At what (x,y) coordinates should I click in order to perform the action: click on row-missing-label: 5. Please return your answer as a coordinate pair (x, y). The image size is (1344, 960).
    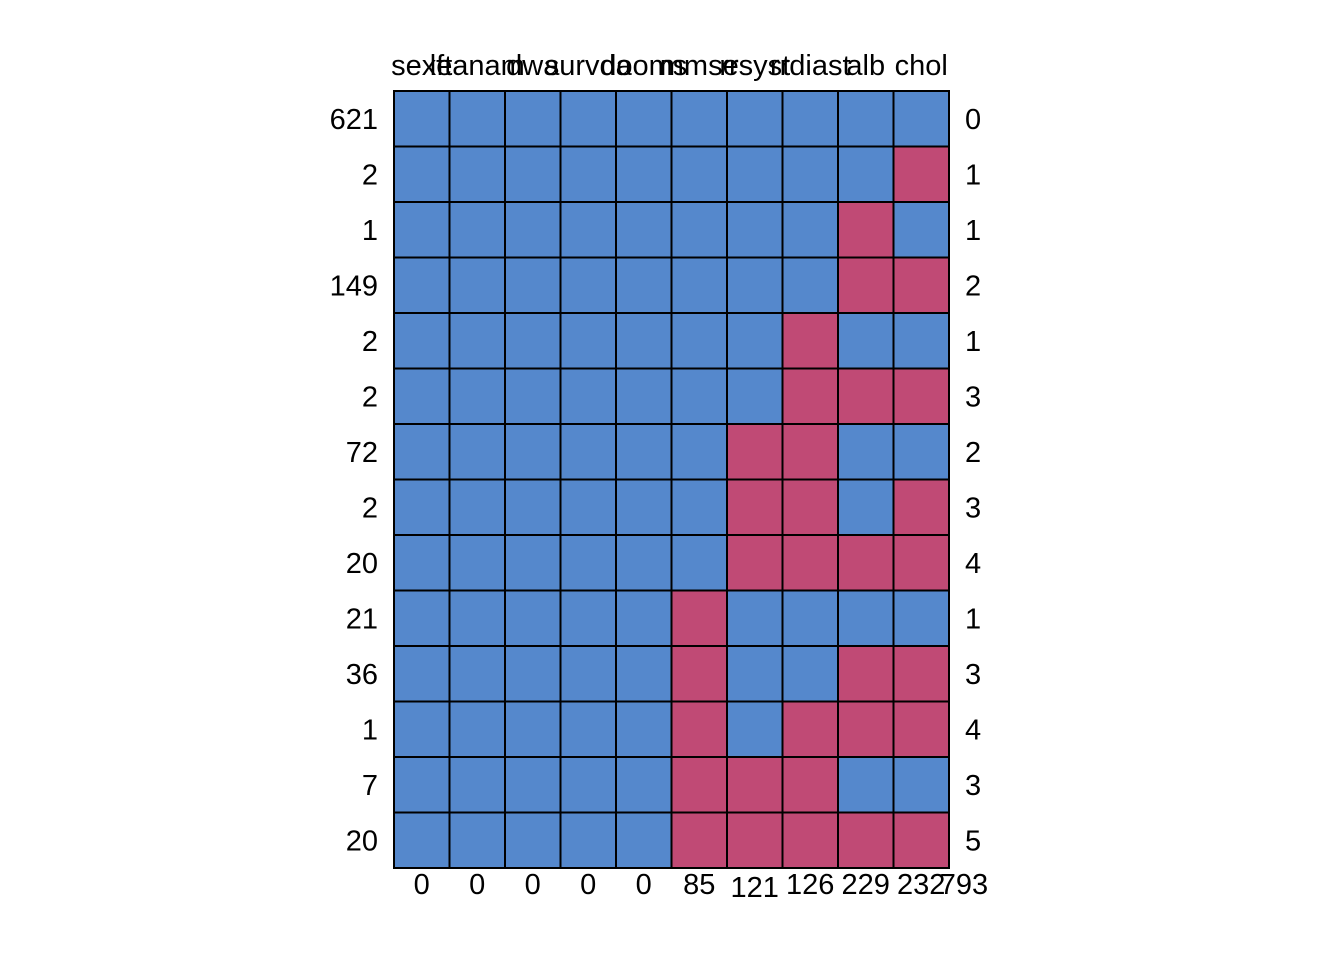
    Looking at the image, I should click on (973, 841).